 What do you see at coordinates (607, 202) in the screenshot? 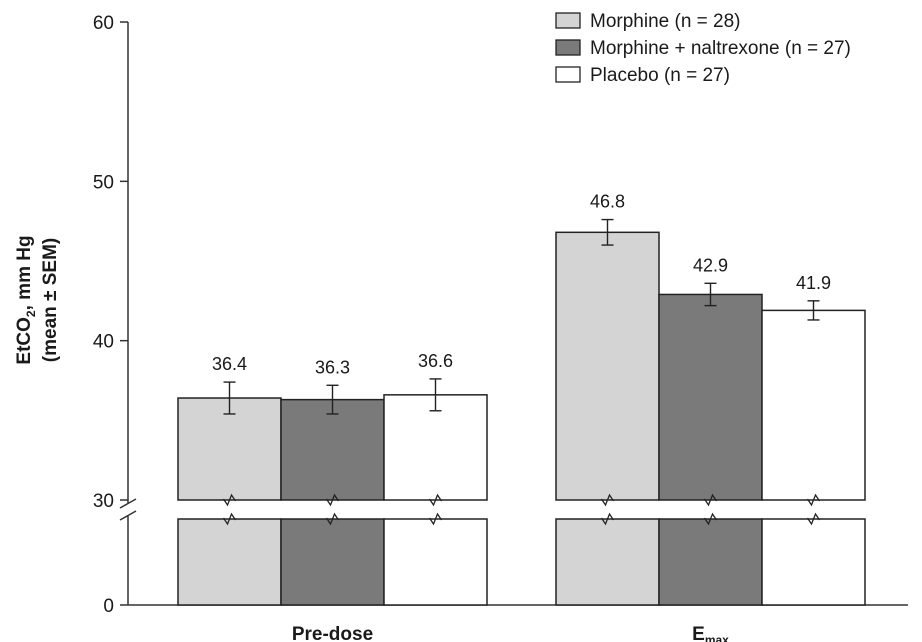
I see `data-label: 46.8` at bounding box center [607, 202].